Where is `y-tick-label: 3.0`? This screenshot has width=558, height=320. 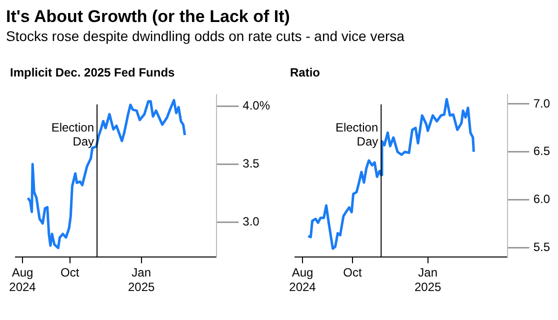 y-tick-label: 3.0 is located at coordinates (251, 221).